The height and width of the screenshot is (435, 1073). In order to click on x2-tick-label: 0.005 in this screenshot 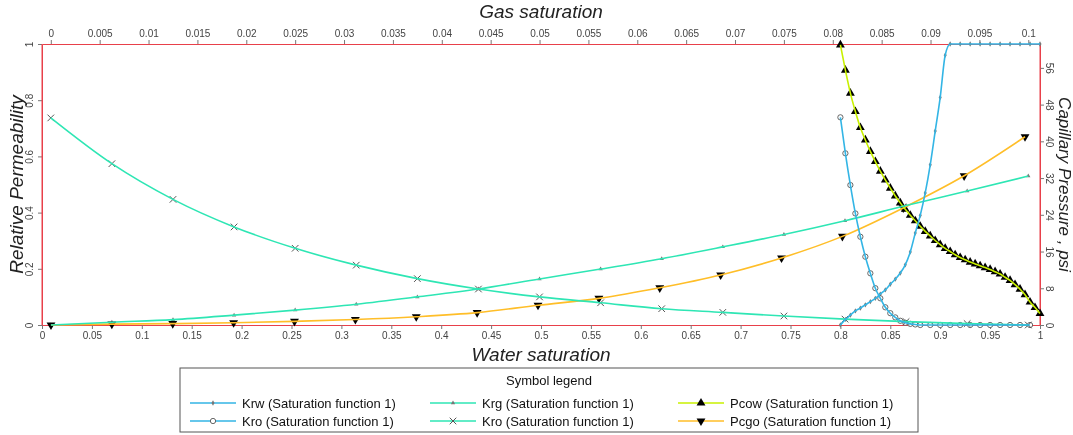, I will do `click(100, 33)`.